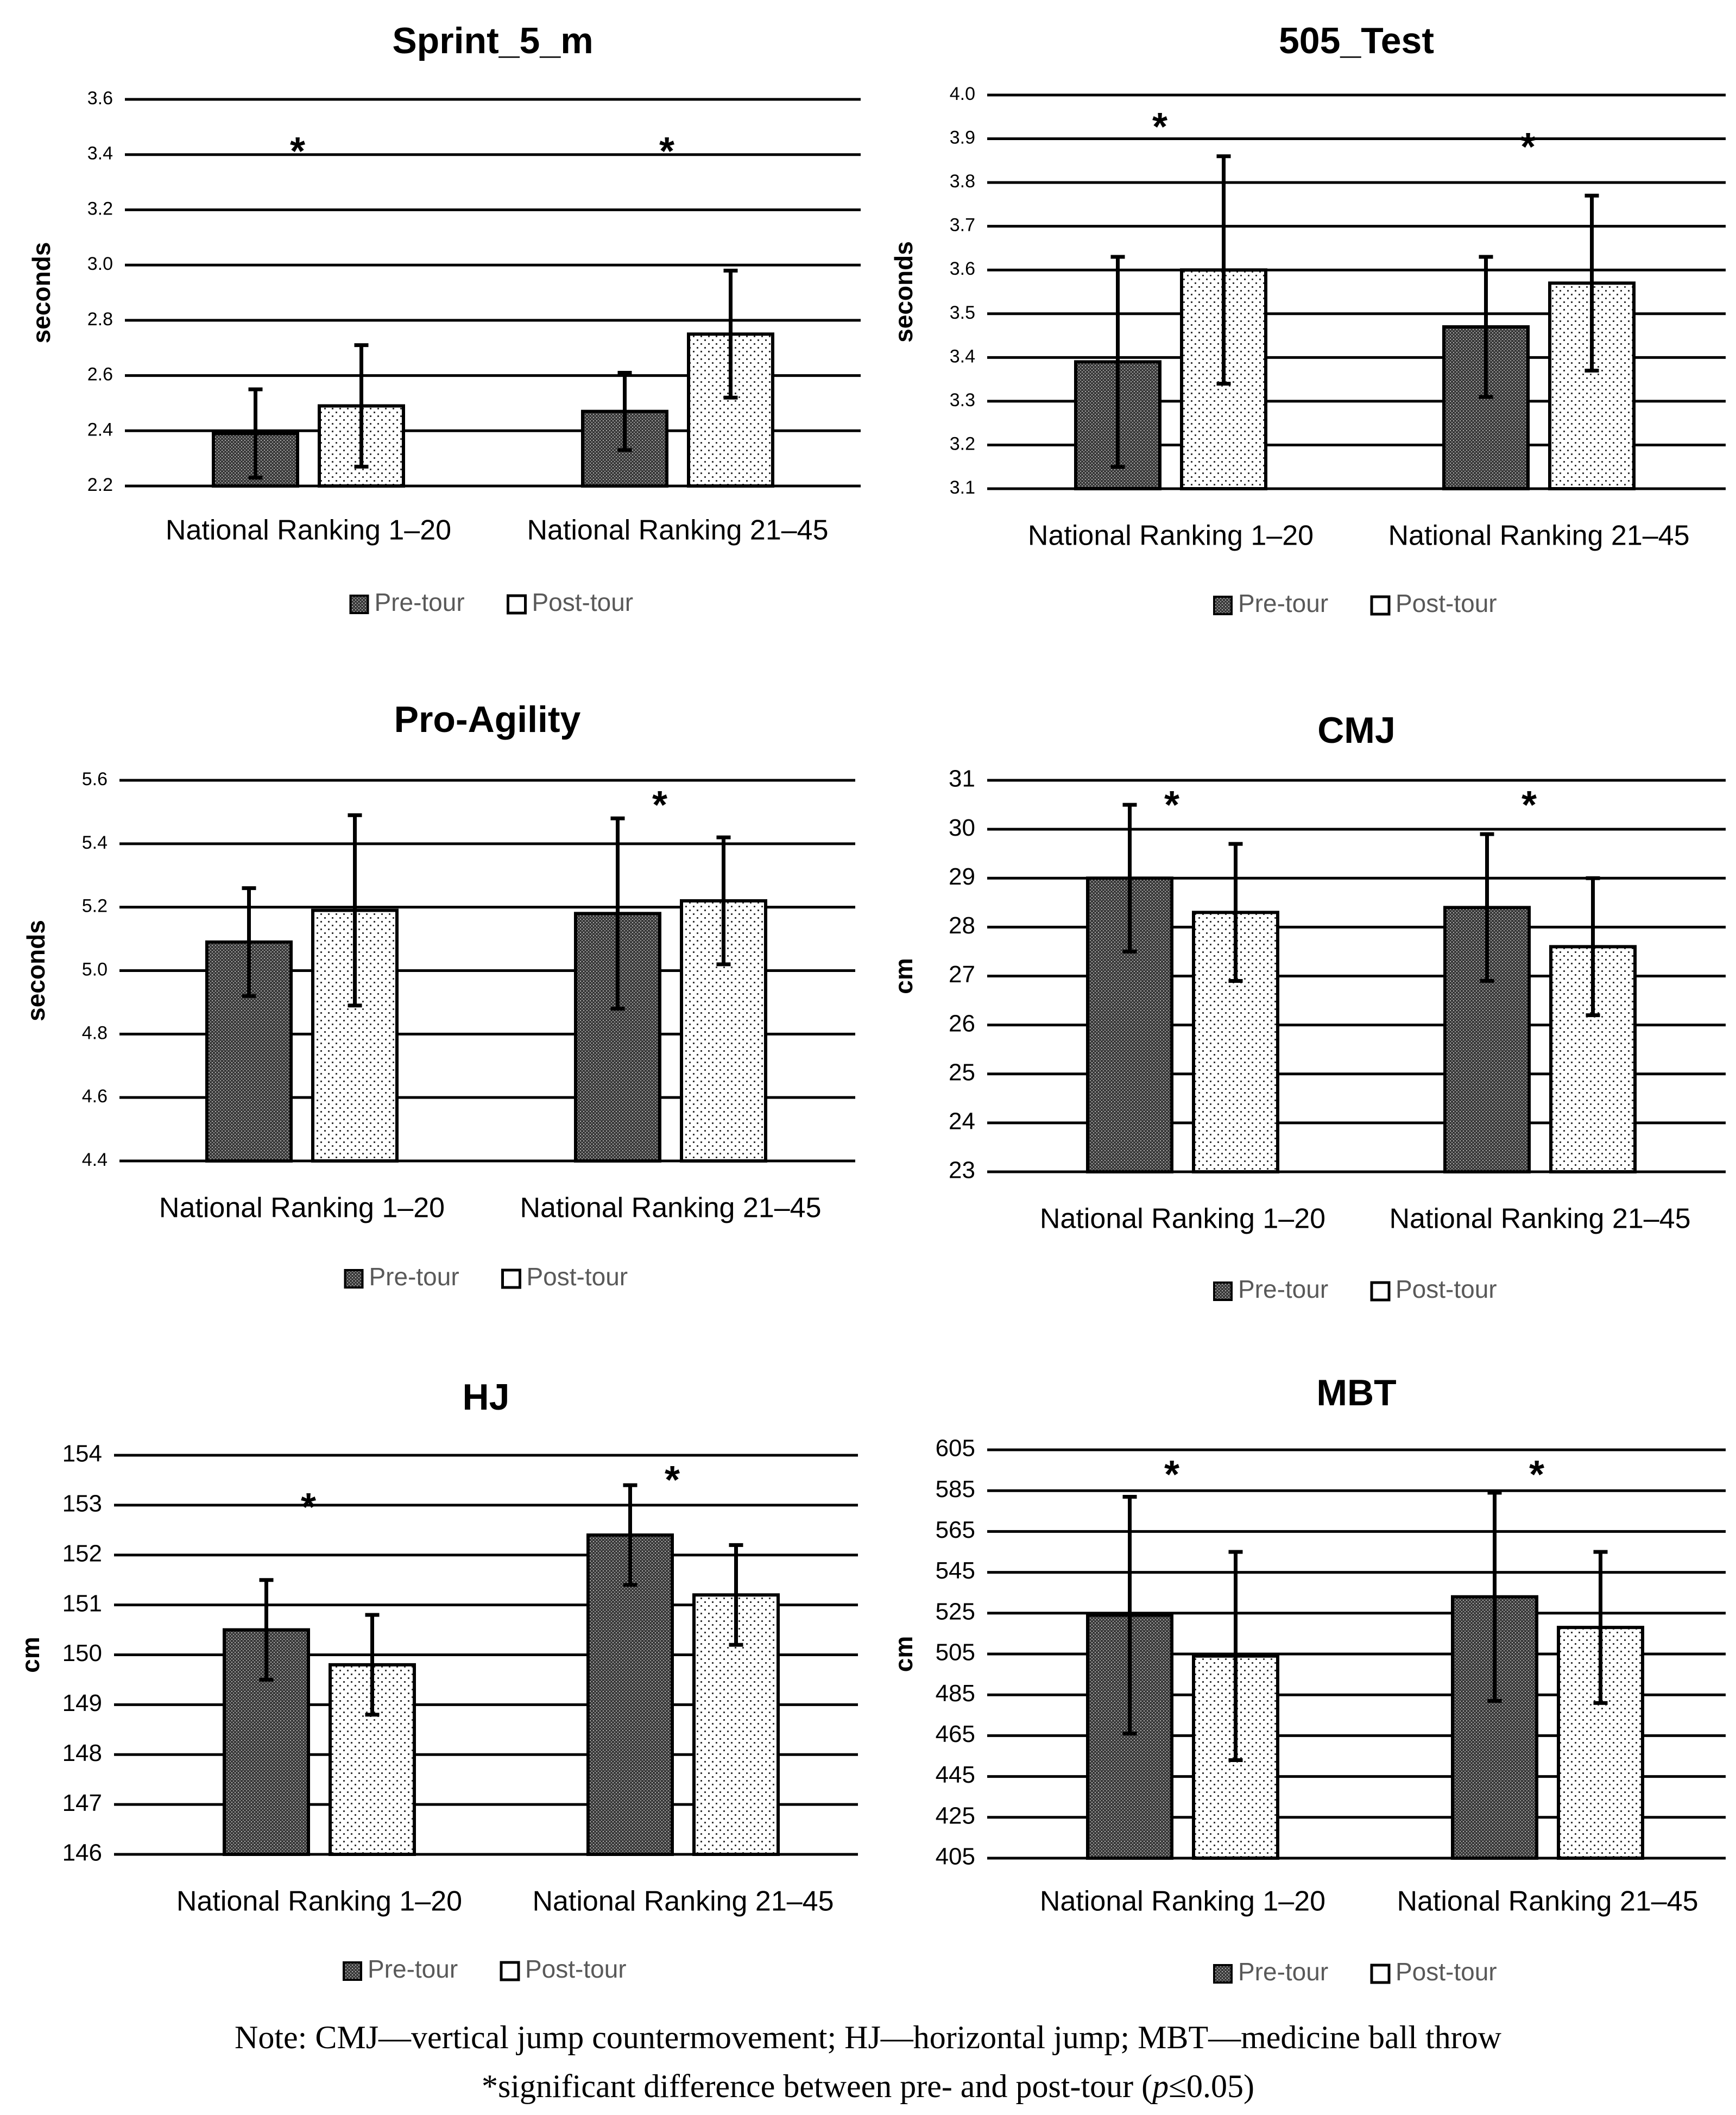 The image size is (1736, 2115). Describe the element at coordinates (486, 1397) in the screenshot. I see `chart-title: HJ` at that location.